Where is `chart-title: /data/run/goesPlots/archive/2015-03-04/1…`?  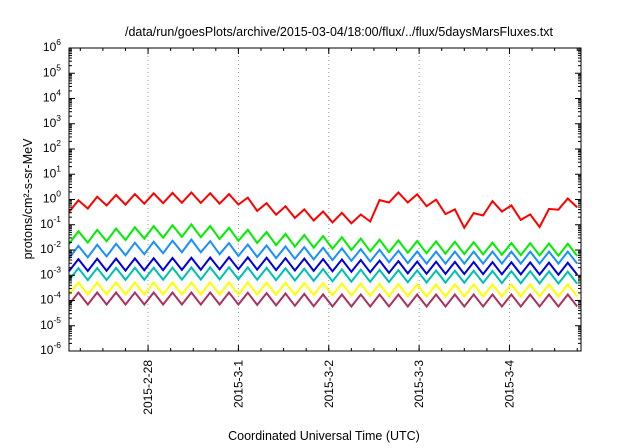
chart-title: /data/run/goesPlots/archive/2015-03-04/1… is located at coordinates (339, 32).